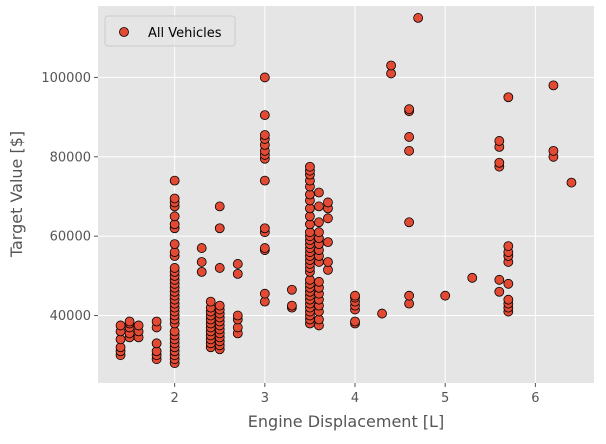 The image size is (606, 444). I want to click on y-tick-label-0: 40000, so click(70, 316).